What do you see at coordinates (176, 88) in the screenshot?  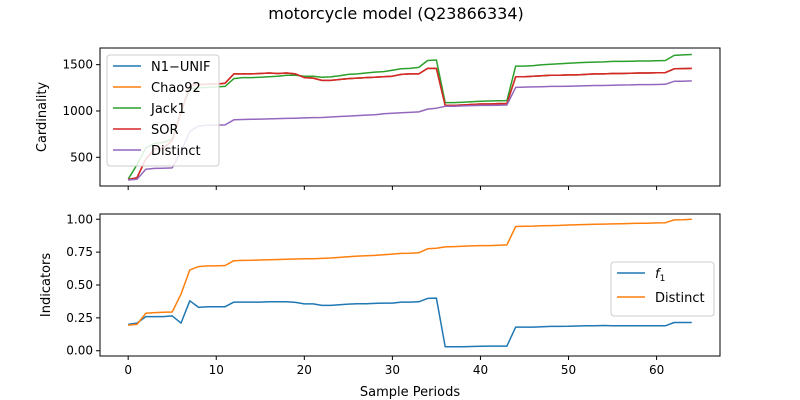 I see `cardinality-legend-label-chao92: Chao92` at bounding box center [176, 88].